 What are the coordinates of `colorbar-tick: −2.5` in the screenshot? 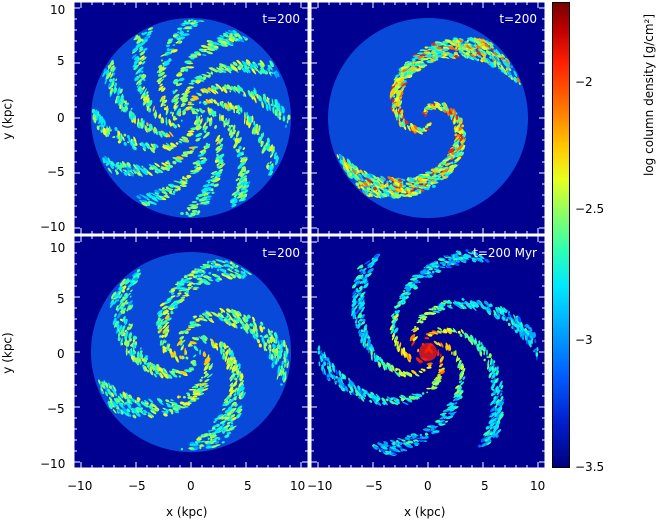 It's located at (590, 209).